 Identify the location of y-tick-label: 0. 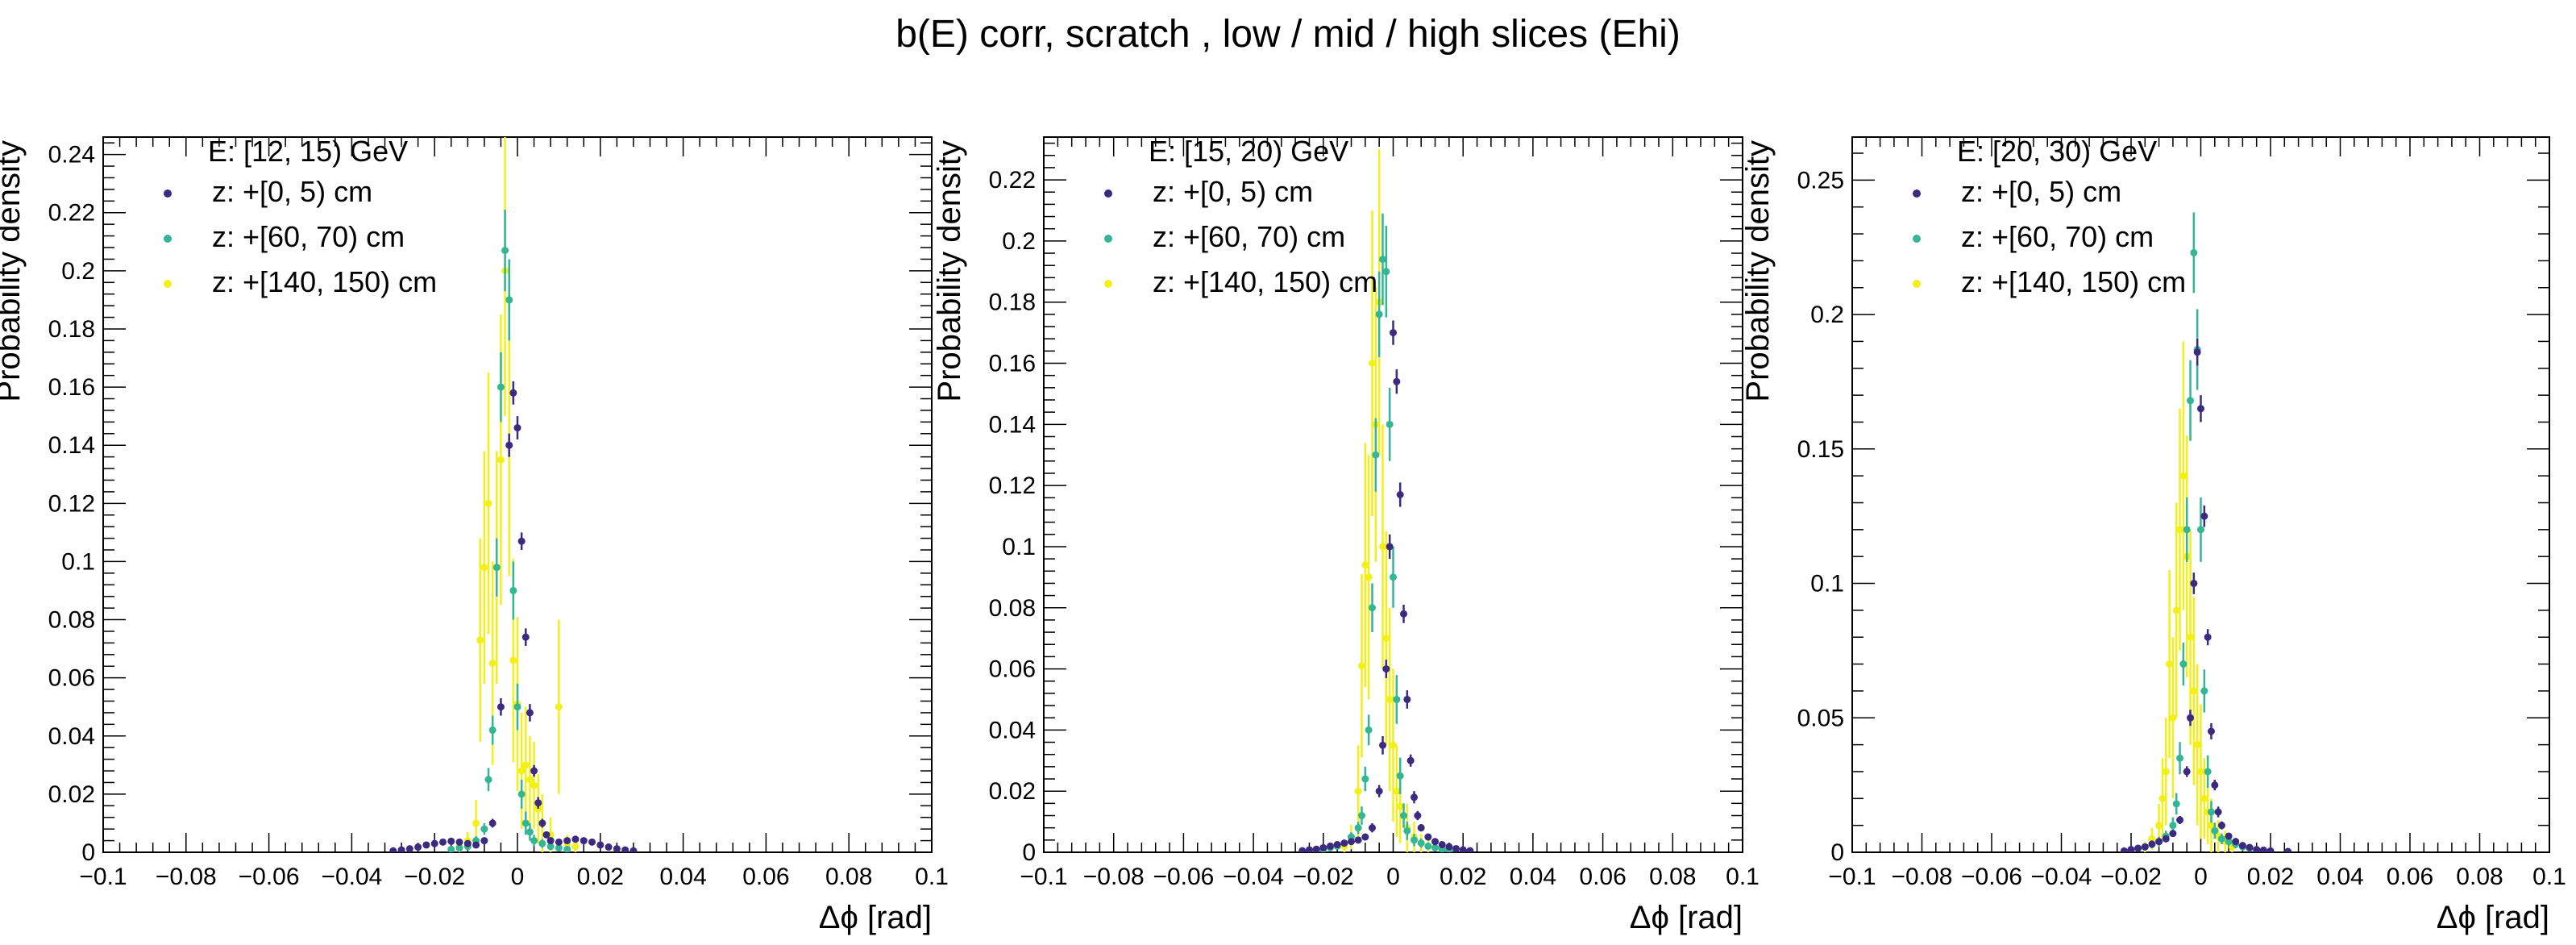
(1837, 852).